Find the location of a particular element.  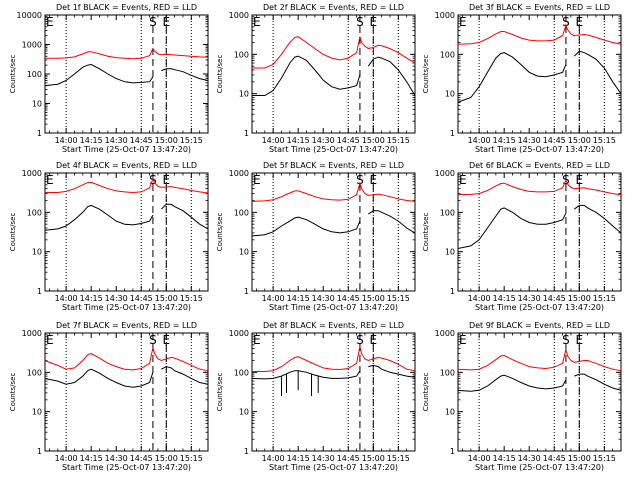

chart-title: Det 4f BLACK = Events, RED = LLD is located at coordinates (126, 165).